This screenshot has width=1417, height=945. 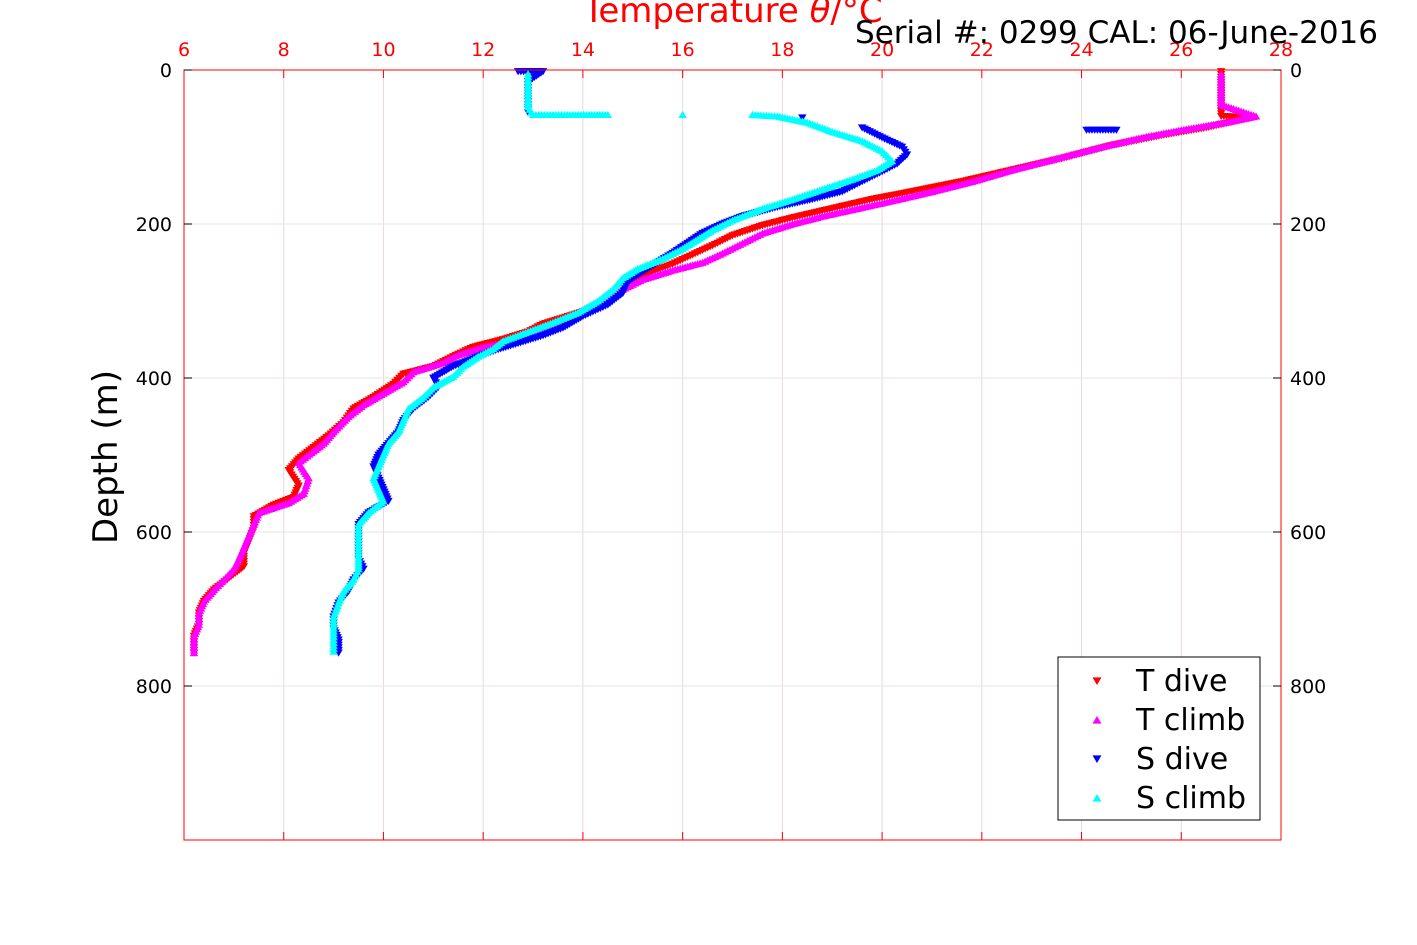 What do you see at coordinates (683, 50) in the screenshot?
I see `x-tick-label: 16` at bounding box center [683, 50].